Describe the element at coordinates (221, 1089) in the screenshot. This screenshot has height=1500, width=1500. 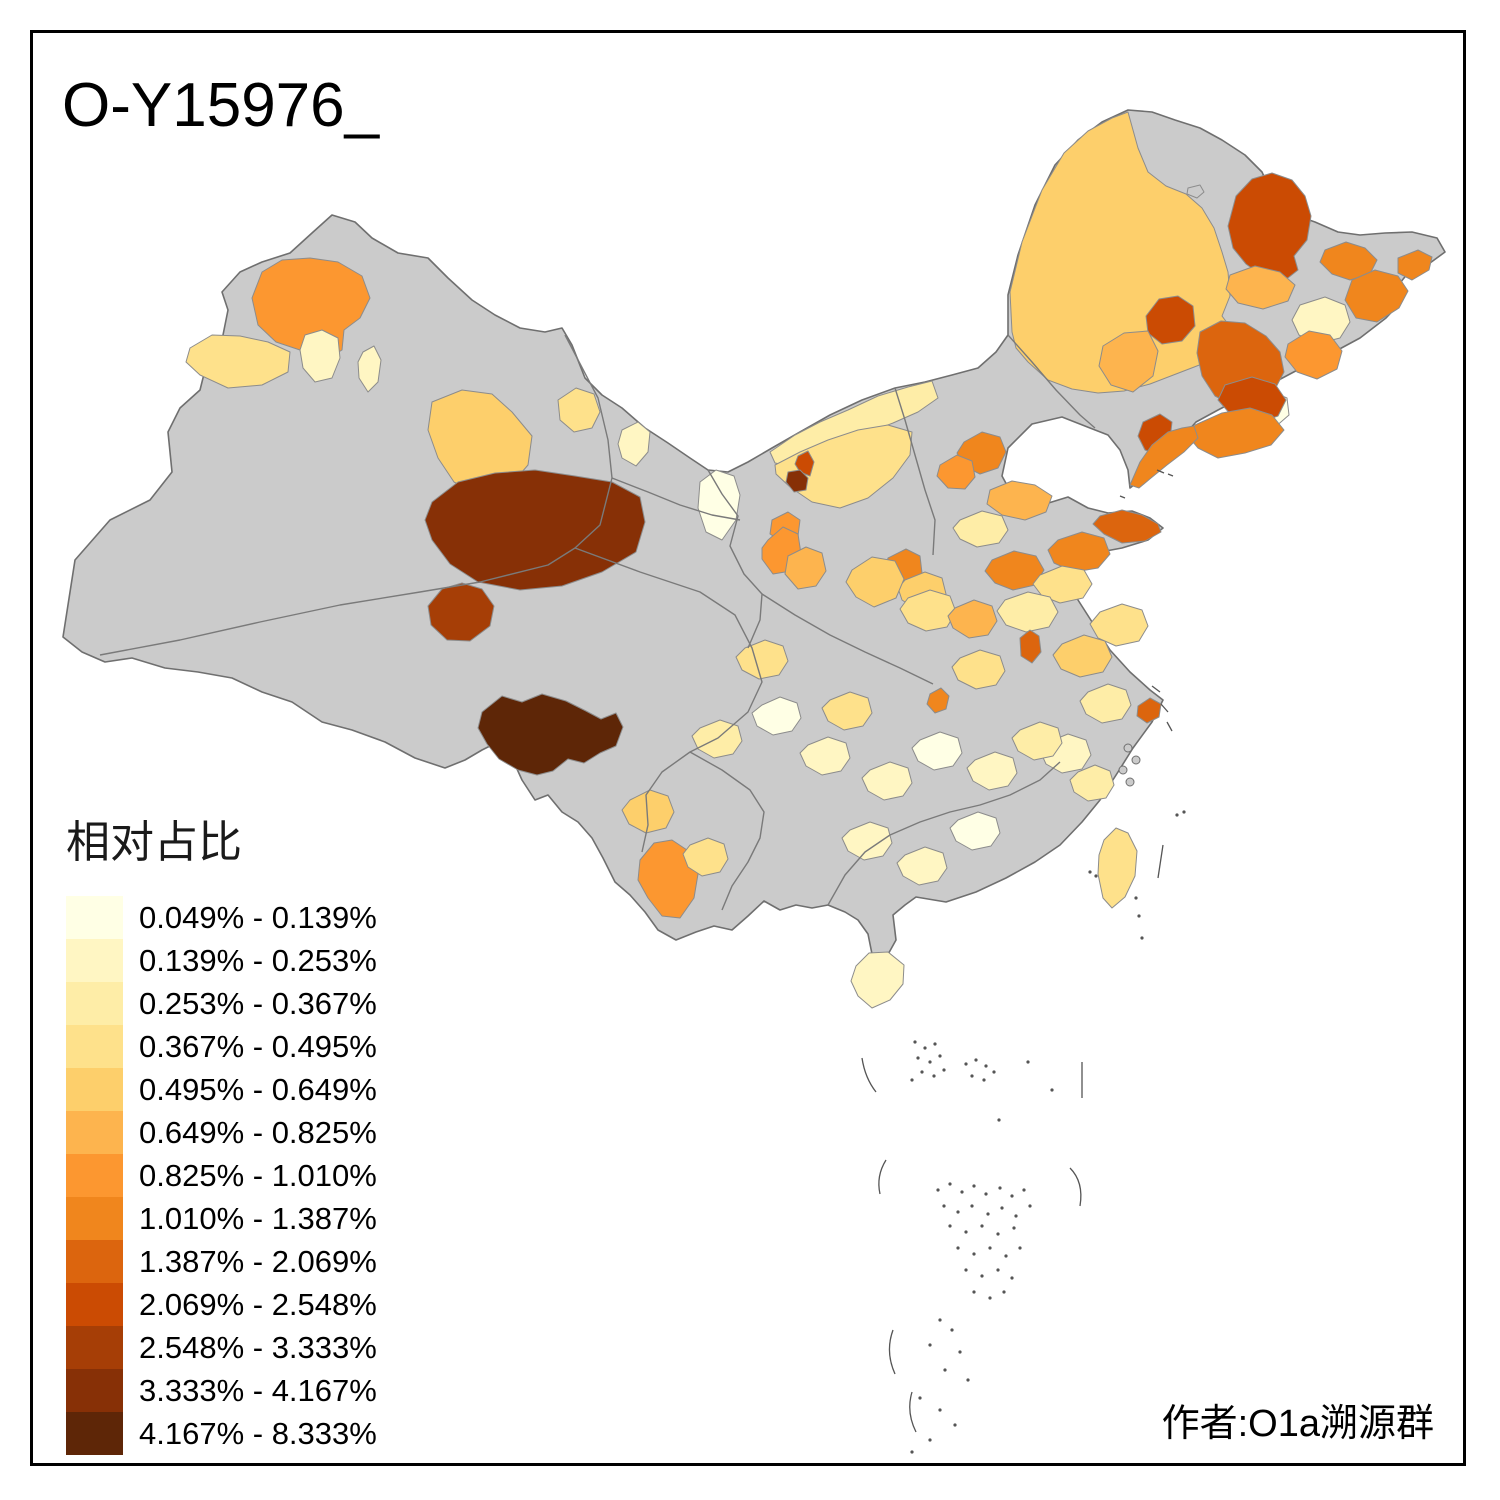
I see `legend-entry: 0.495% - 0.649%` at that location.